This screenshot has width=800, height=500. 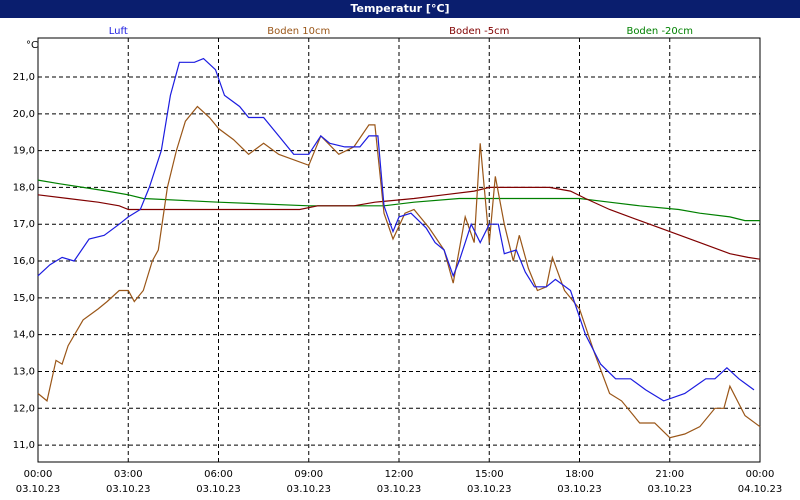 I want to click on y-tick-label: 14,0, so click(x=24, y=335).